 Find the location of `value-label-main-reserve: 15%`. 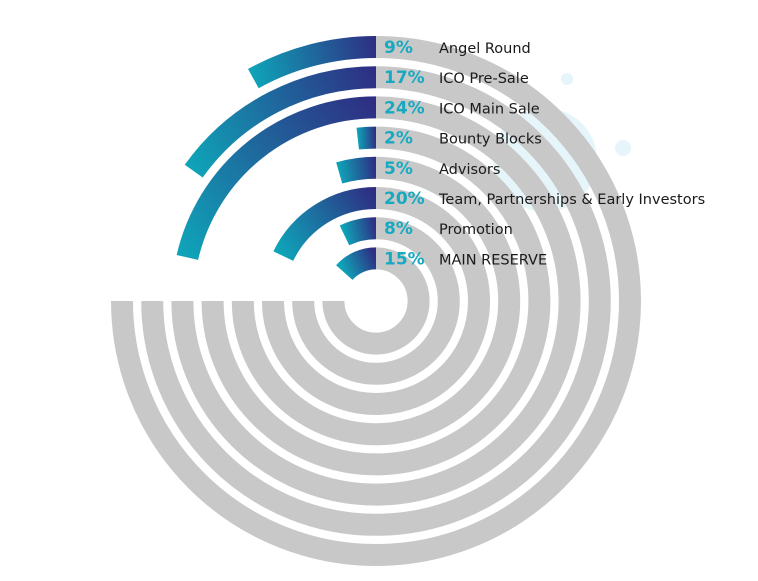

value-label-main-reserve: 15% is located at coordinates (404, 259).